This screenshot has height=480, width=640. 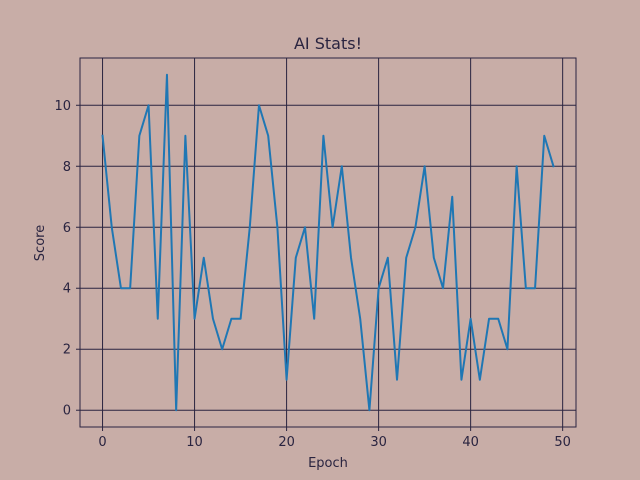 I want to click on x-tick-label: 30, so click(x=378, y=442).